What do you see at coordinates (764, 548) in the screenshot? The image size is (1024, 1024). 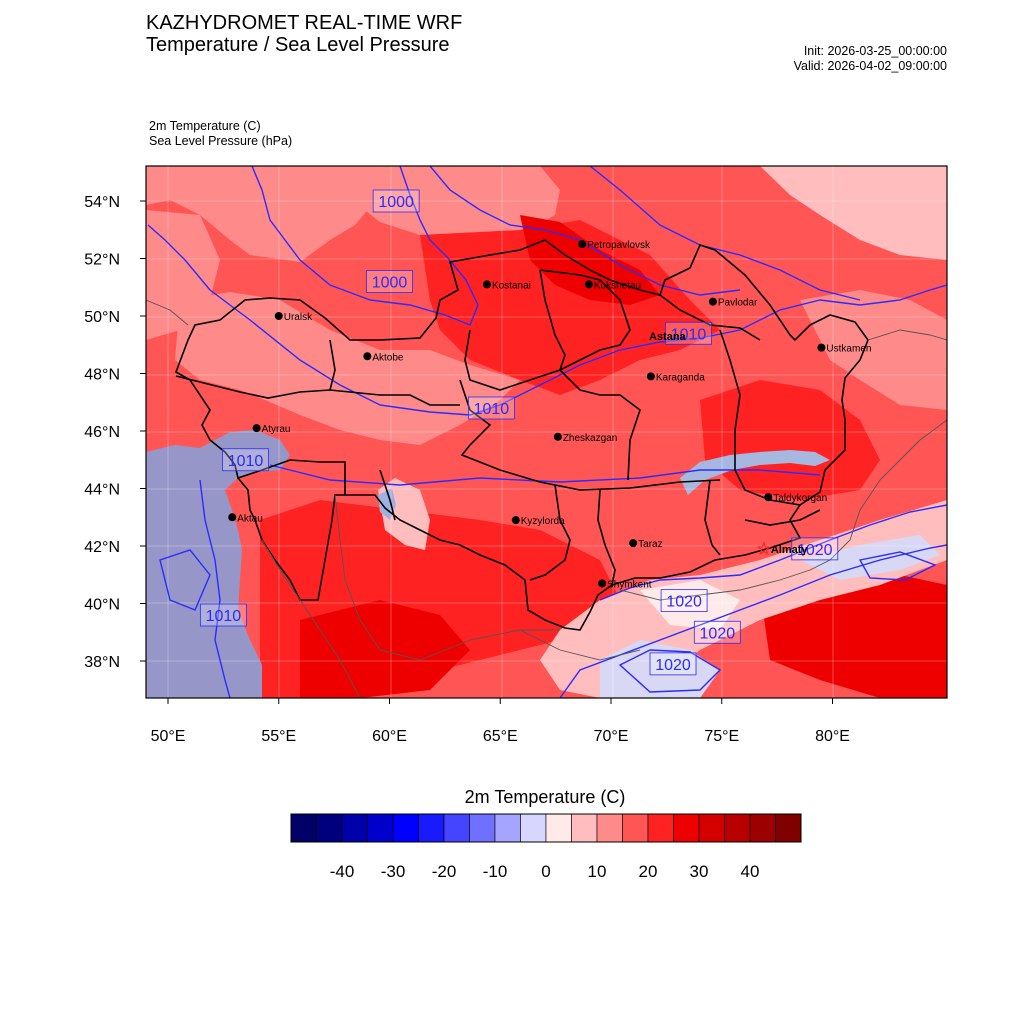 I see `capital-star-icon` at bounding box center [764, 548].